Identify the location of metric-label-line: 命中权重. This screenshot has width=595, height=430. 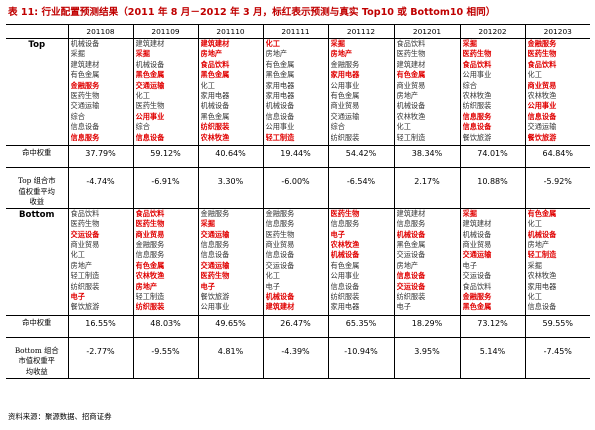
(37, 152).